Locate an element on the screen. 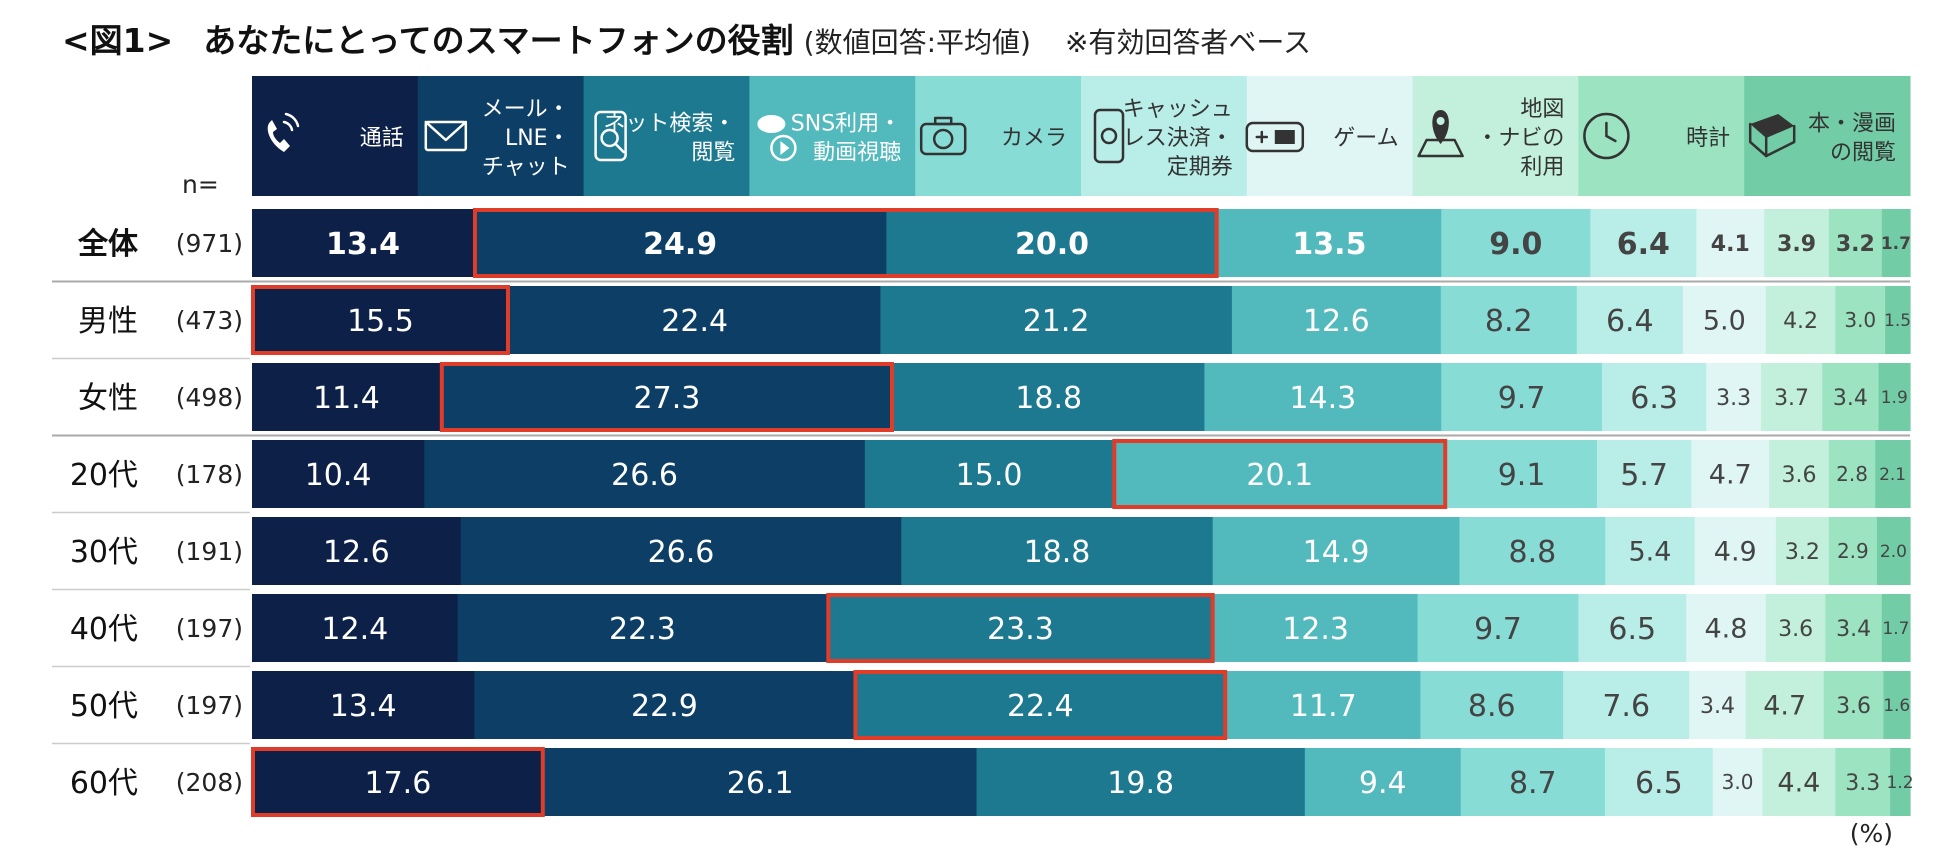 This screenshot has width=1950, height=865. data-label: 15.5 is located at coordinates (380, 321).